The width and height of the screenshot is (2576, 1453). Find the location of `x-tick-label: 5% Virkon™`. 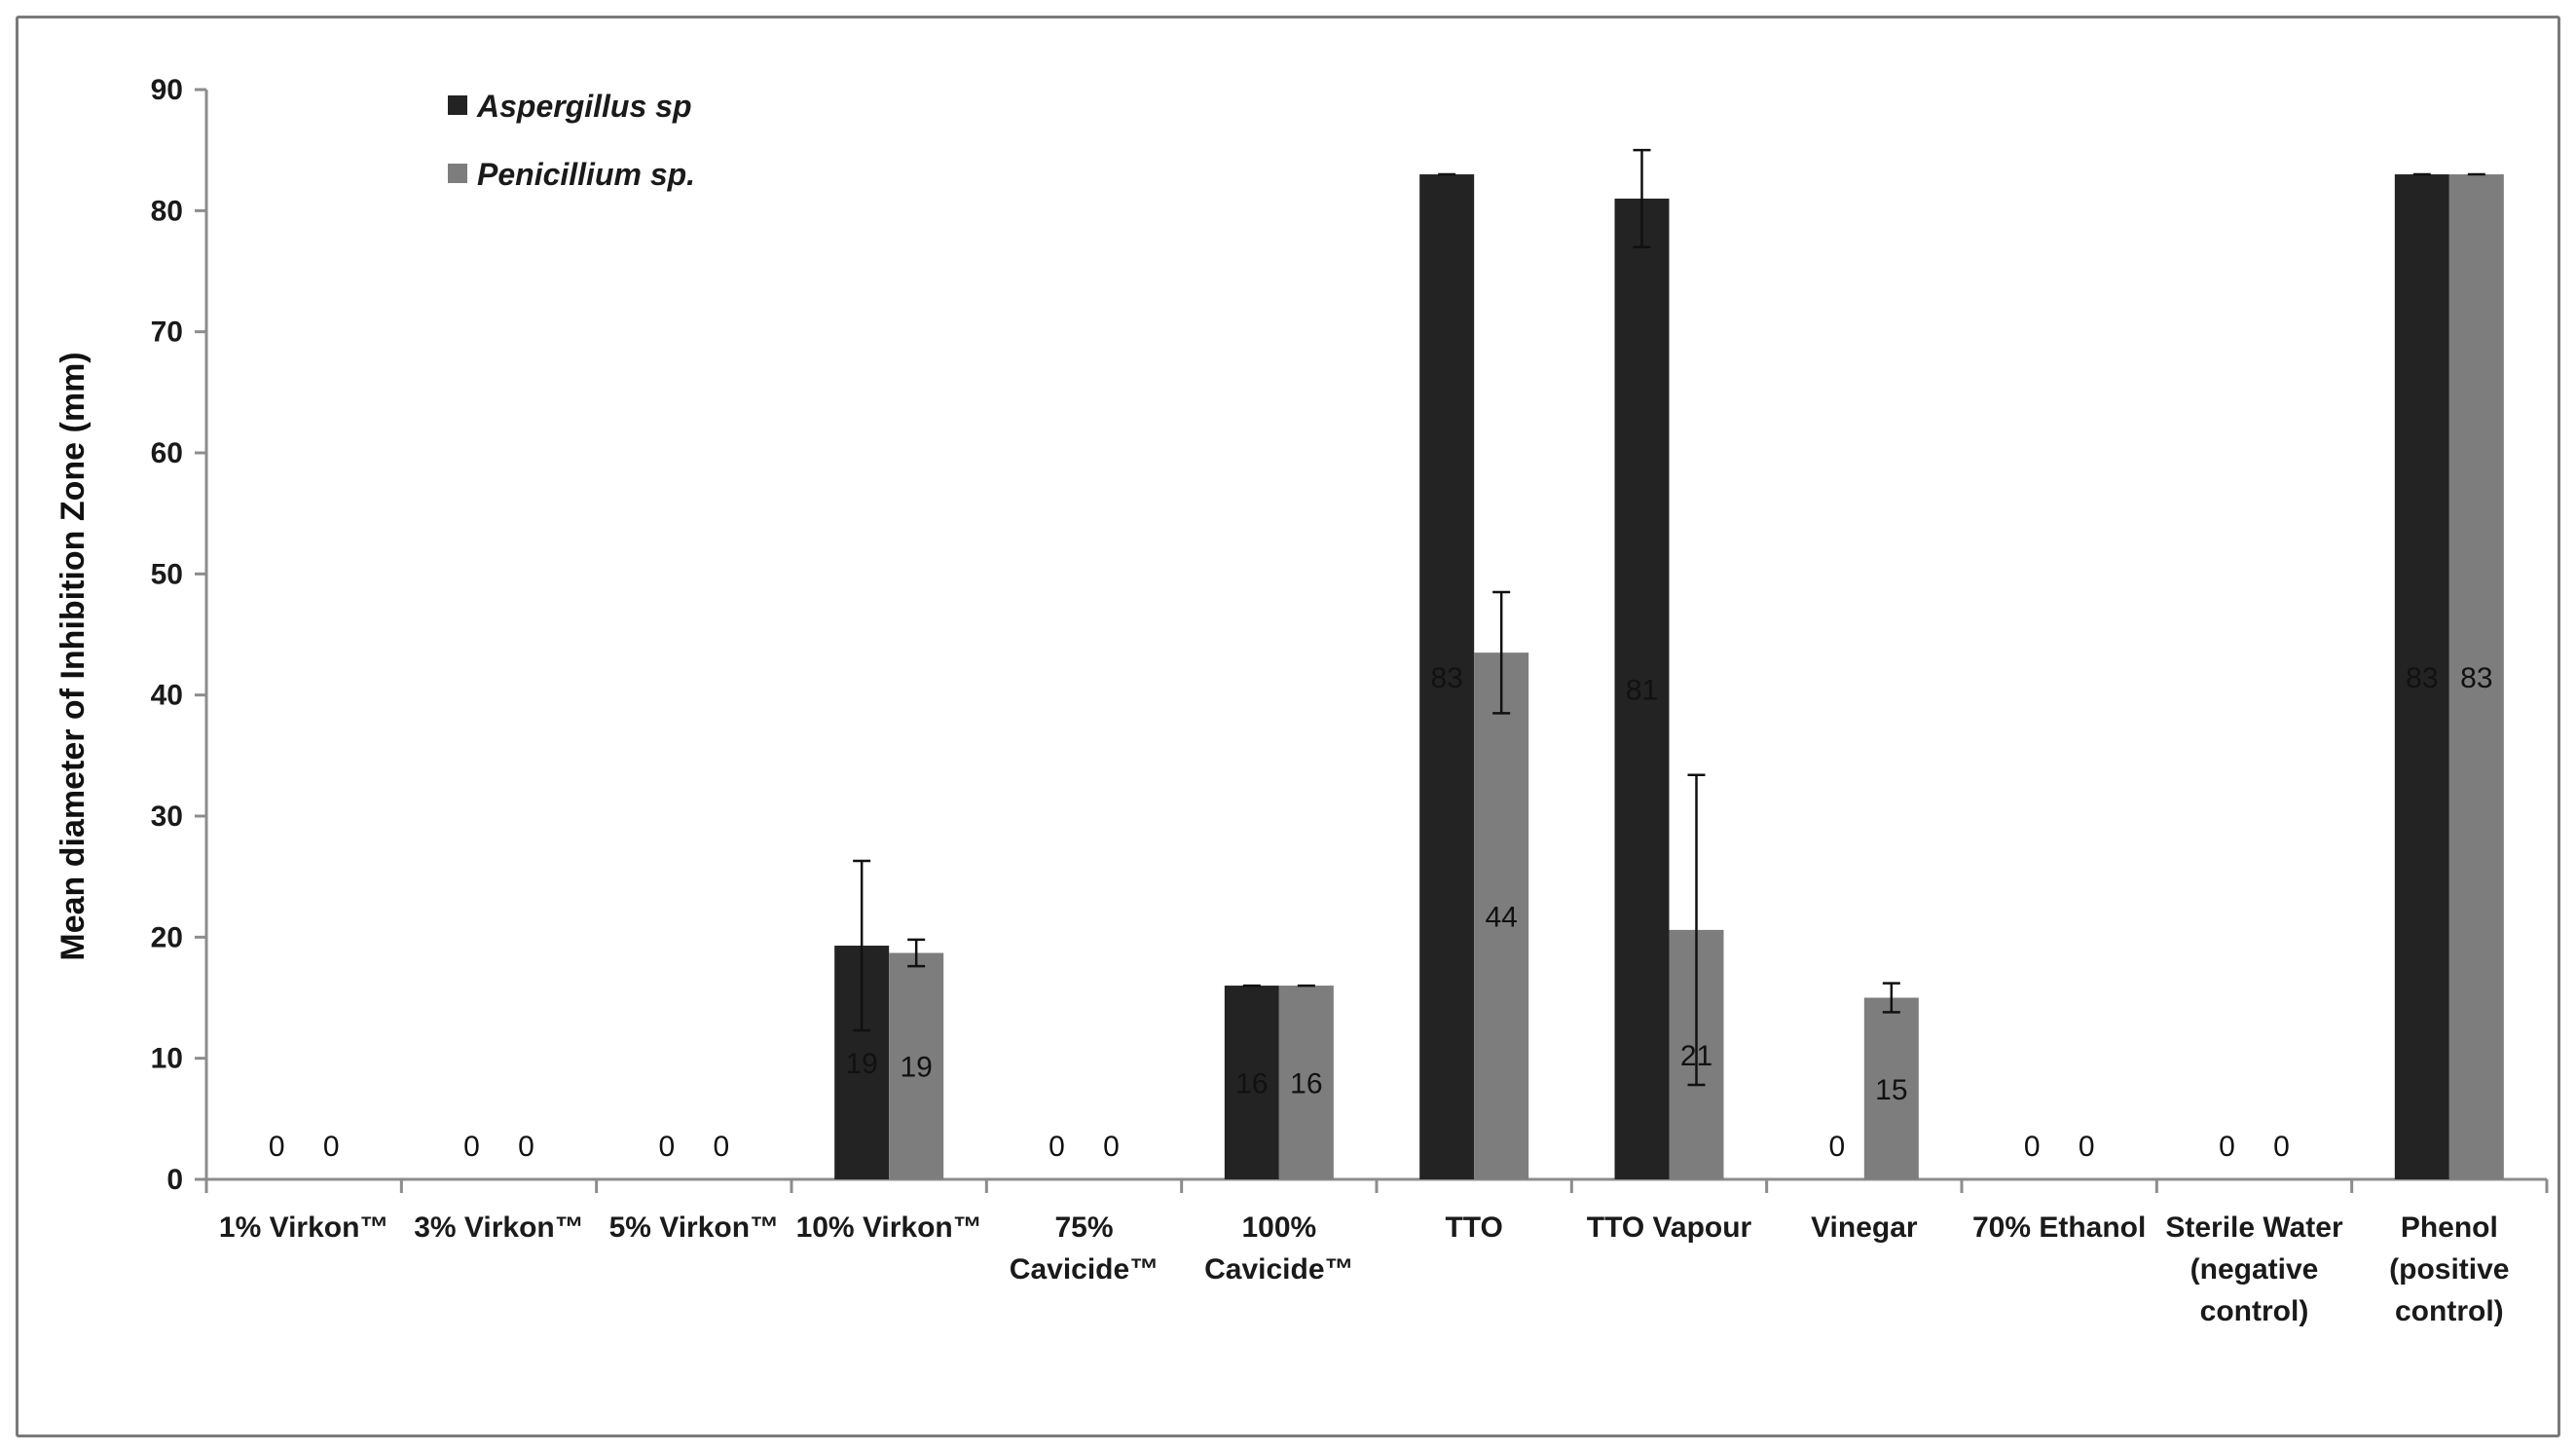

x-tick-label: 5% Virkon™ is located at coordinates (694, 1227).